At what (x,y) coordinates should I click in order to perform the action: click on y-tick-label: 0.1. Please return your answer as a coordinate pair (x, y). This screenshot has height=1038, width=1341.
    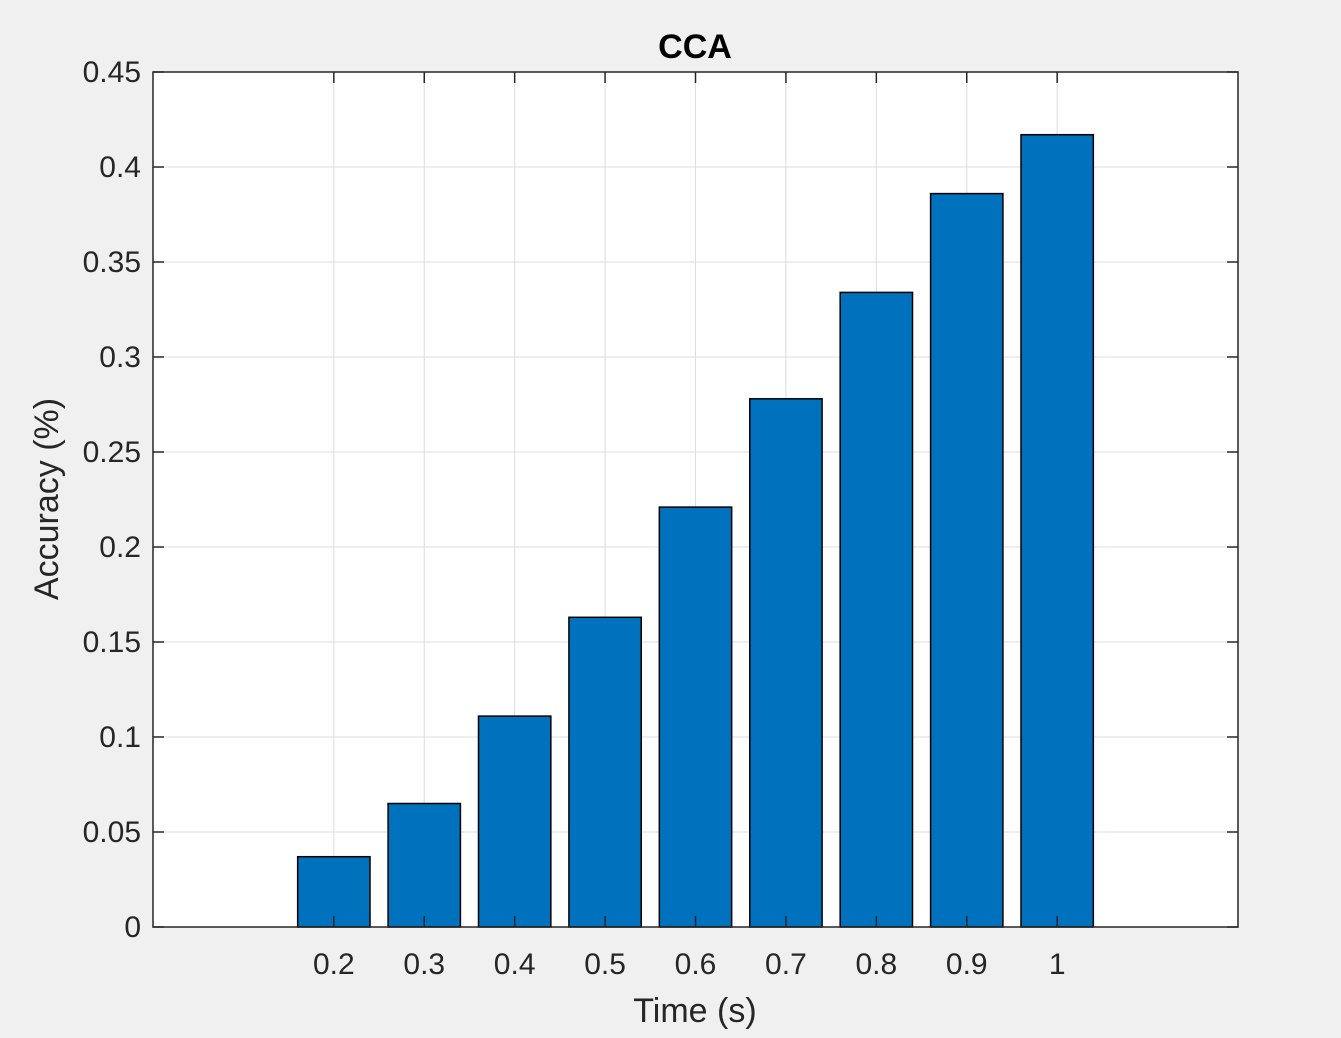
    Looking at the image, I should click on (120, 737).